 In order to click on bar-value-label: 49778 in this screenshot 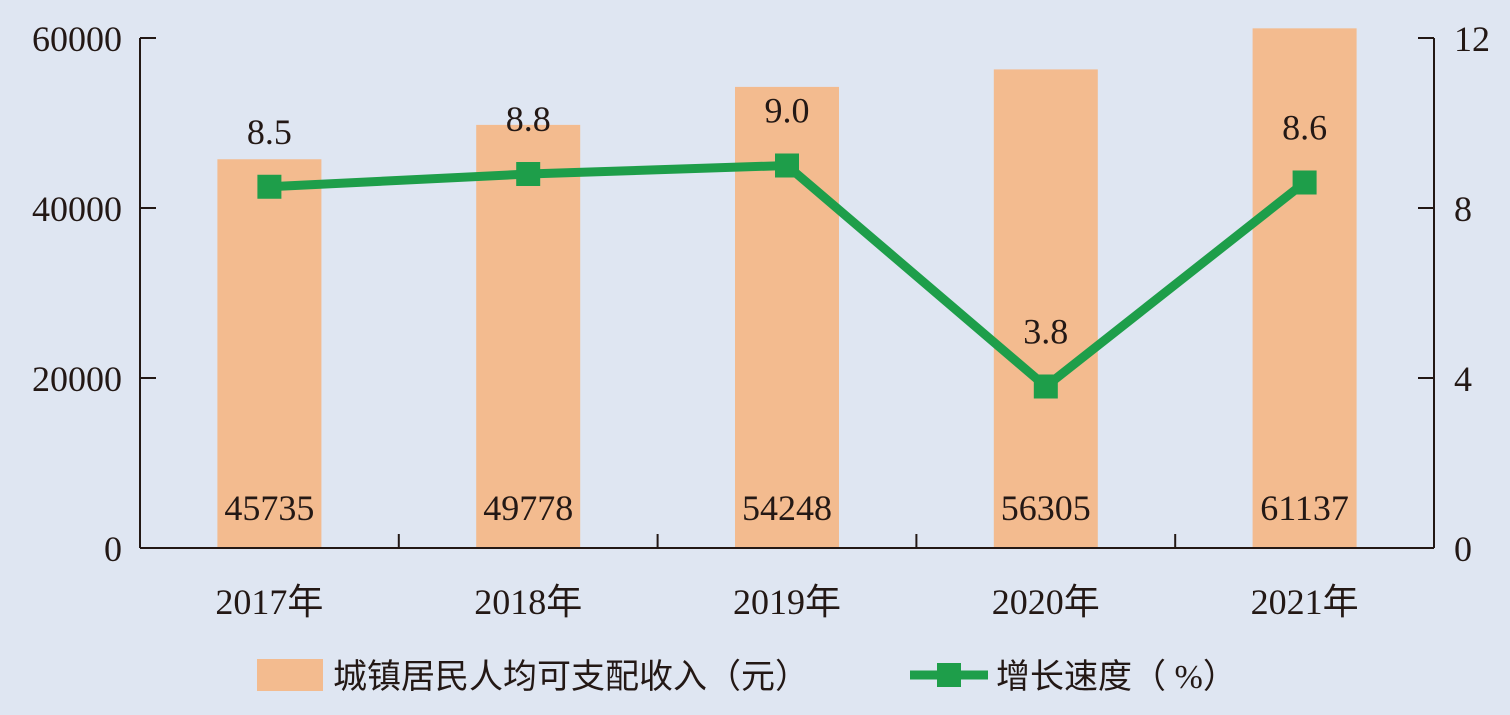, I will do `click(528, 508)`.